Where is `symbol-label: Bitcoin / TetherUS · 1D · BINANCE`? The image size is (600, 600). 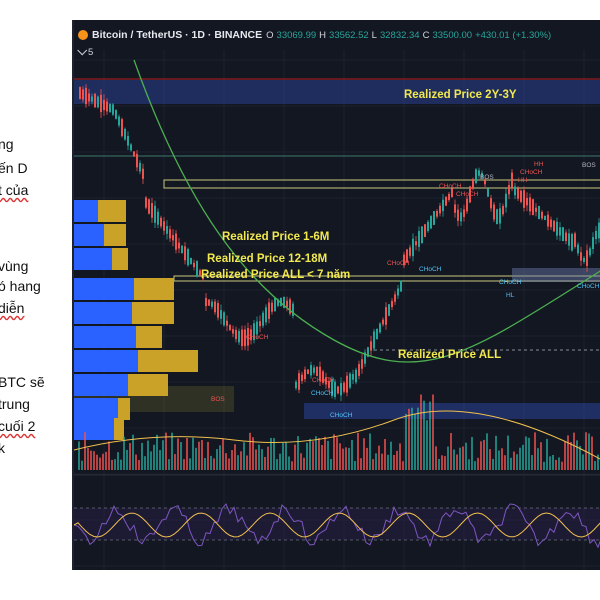 symbol-label: Bitcoin / TetherUS · 1D · BINANCE is located at coordinates (177, 35).